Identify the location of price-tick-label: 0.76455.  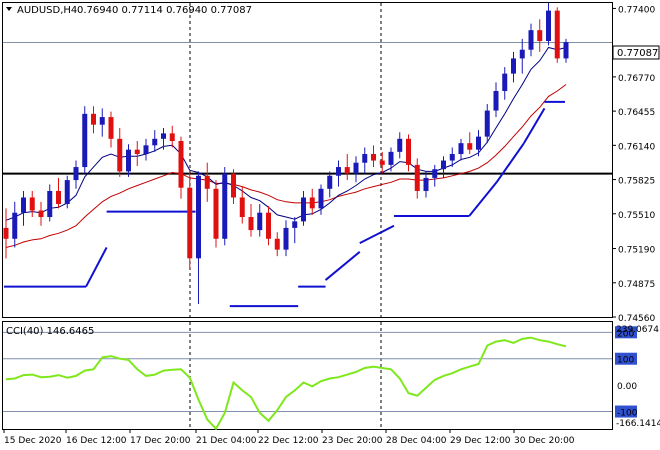
(636, 113).